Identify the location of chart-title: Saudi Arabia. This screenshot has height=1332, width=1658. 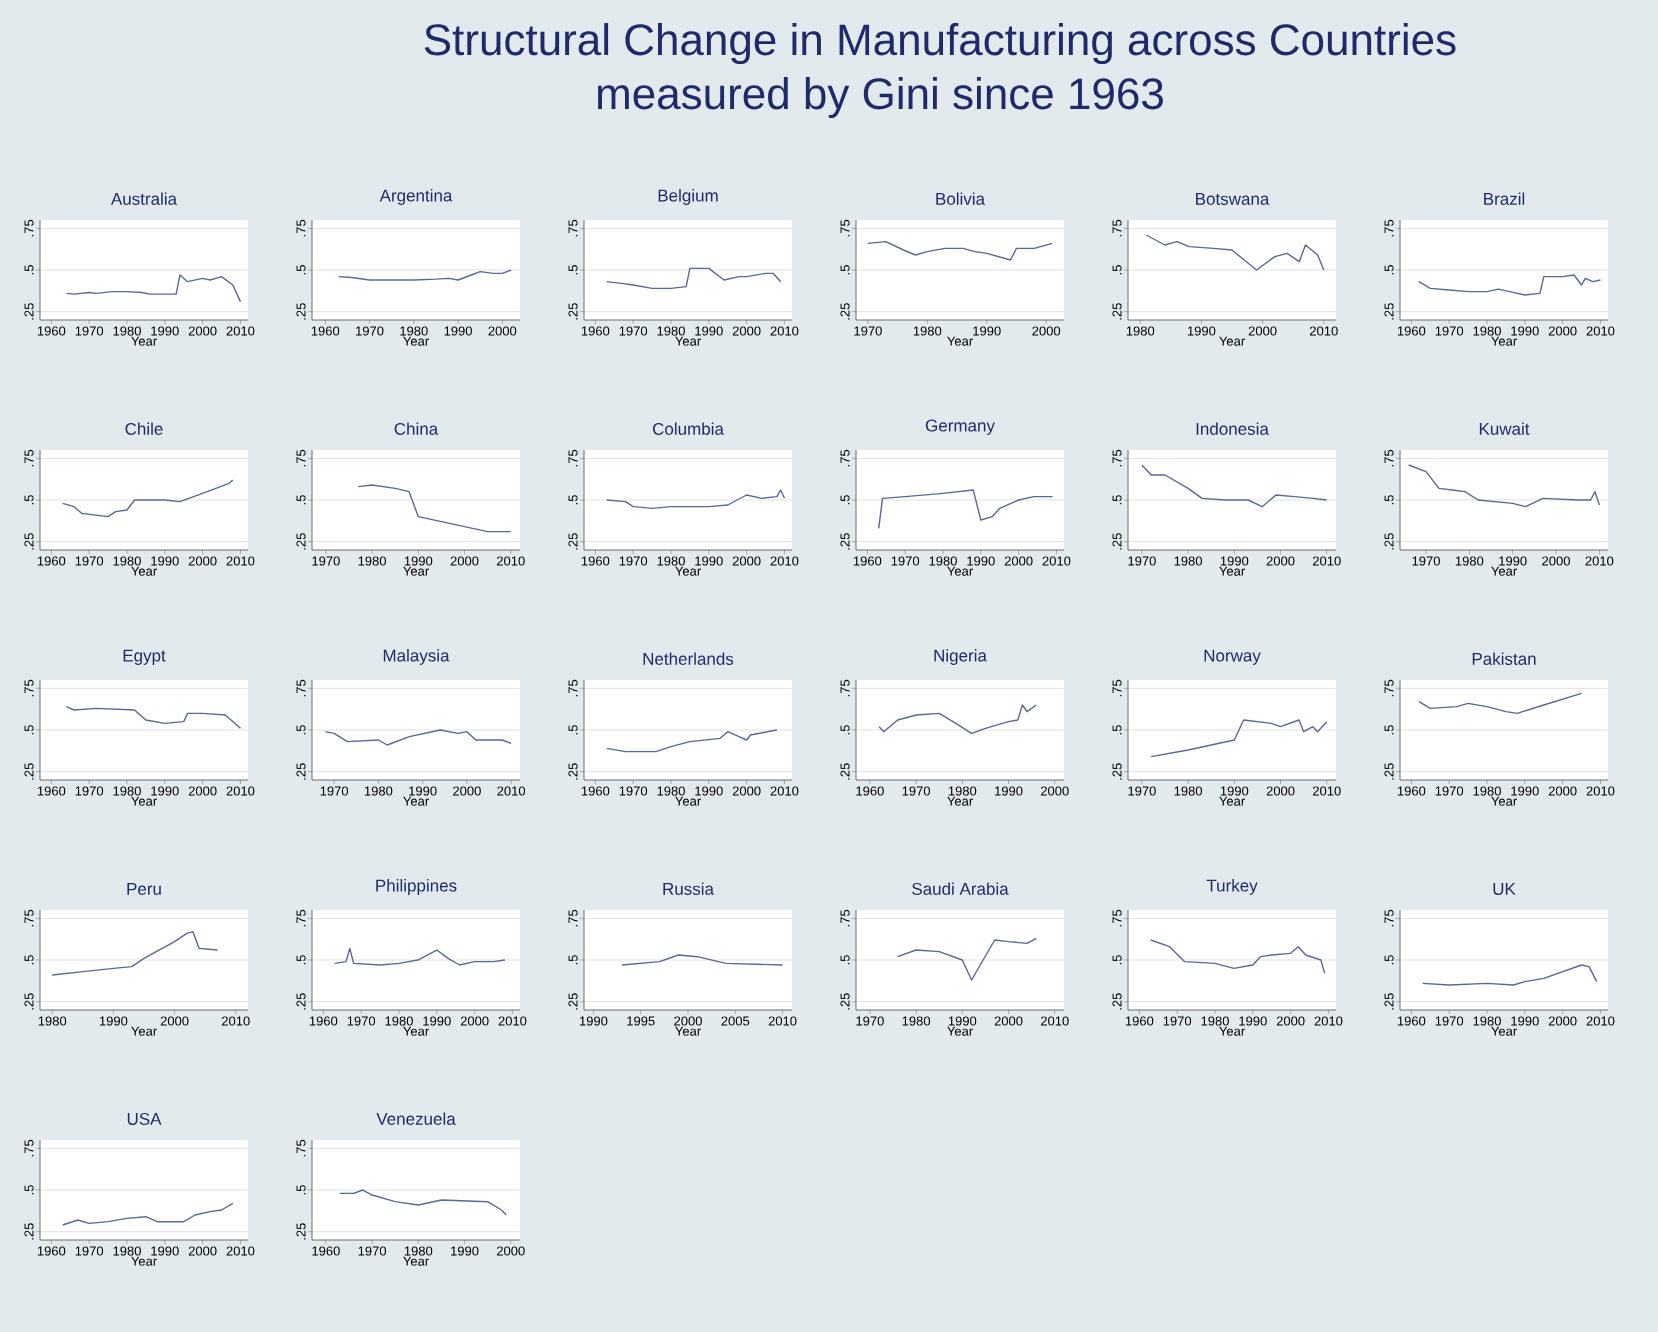
(960, 888).